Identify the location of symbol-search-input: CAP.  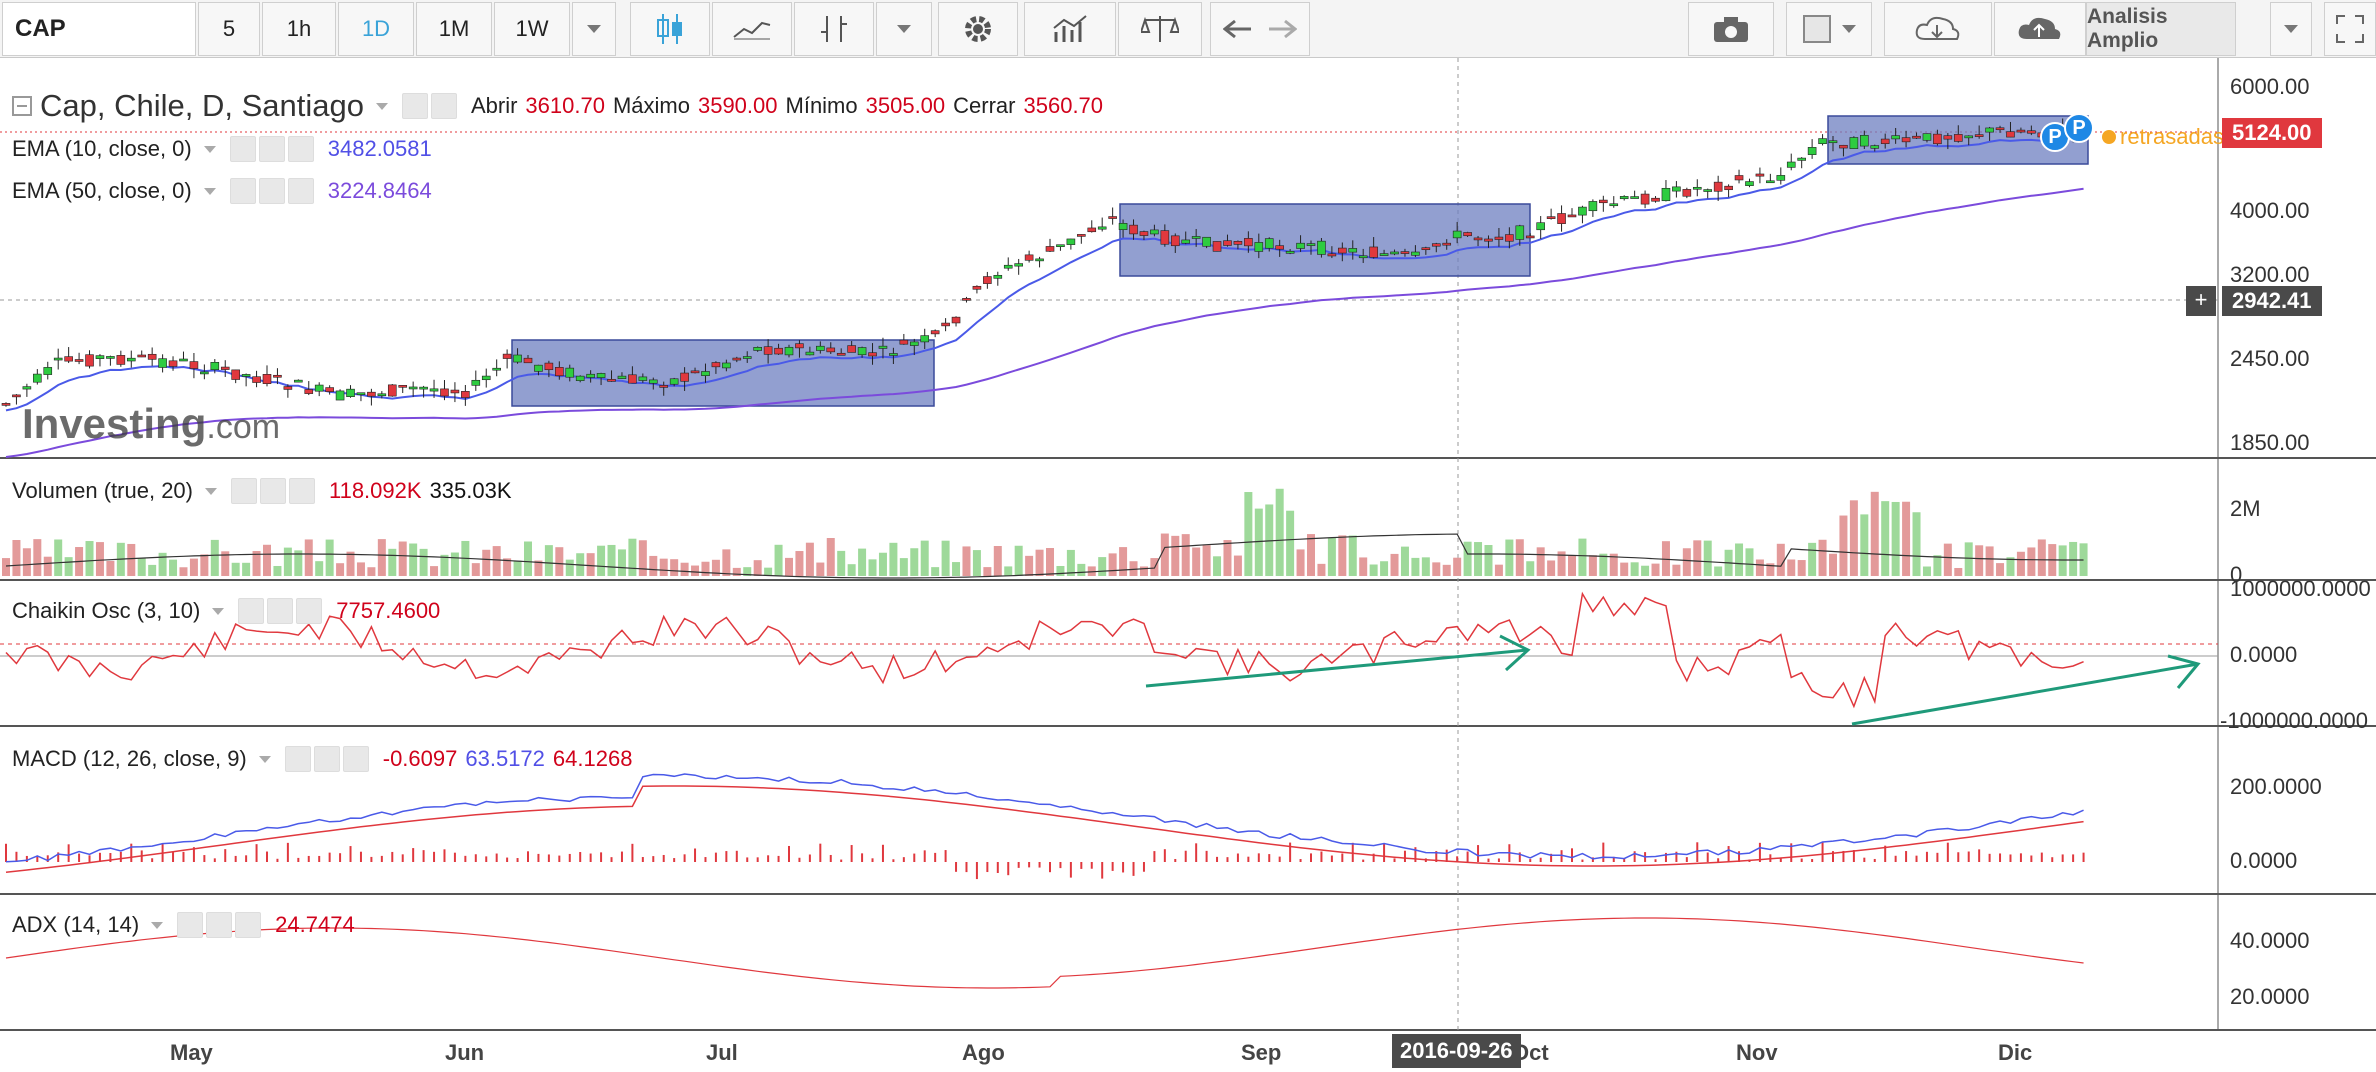
(99, 29).